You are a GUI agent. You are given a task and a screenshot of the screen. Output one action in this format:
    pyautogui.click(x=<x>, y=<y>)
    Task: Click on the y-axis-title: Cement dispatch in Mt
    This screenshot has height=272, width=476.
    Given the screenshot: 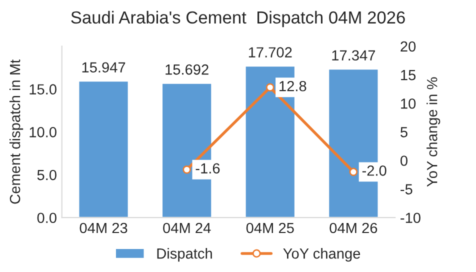 What is the action you would take?
    pyautogui.click(x=16, y=131)
    